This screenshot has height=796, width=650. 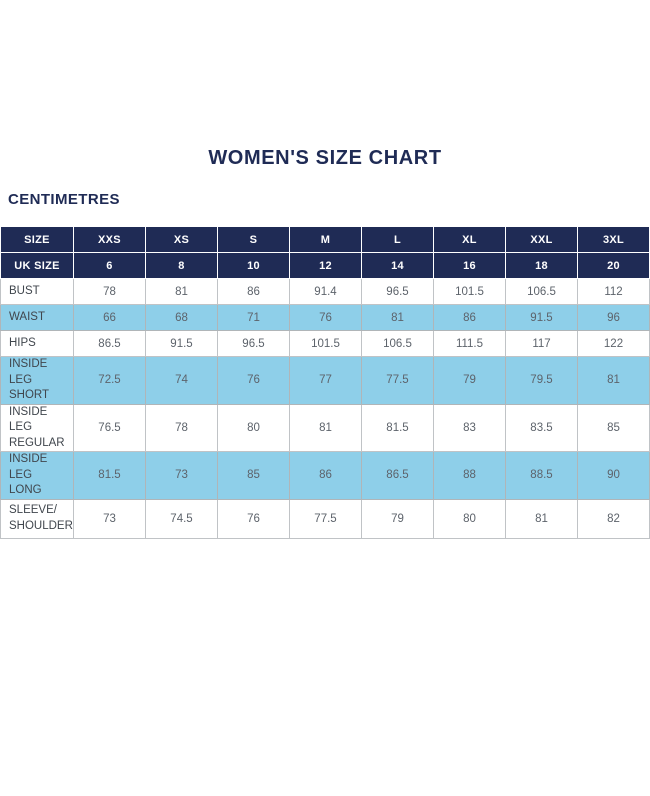 What do you see at coordinates (37, 291) in the screenshot?
I see `row-label: BUST` at bounding box center [37, 291].